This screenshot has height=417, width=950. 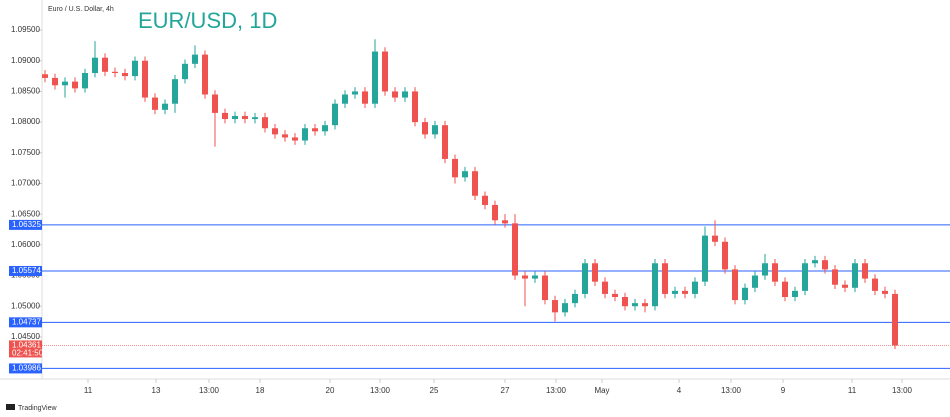 I want to click on y-tick-label: 1.09000, so click(x=25, y=60).